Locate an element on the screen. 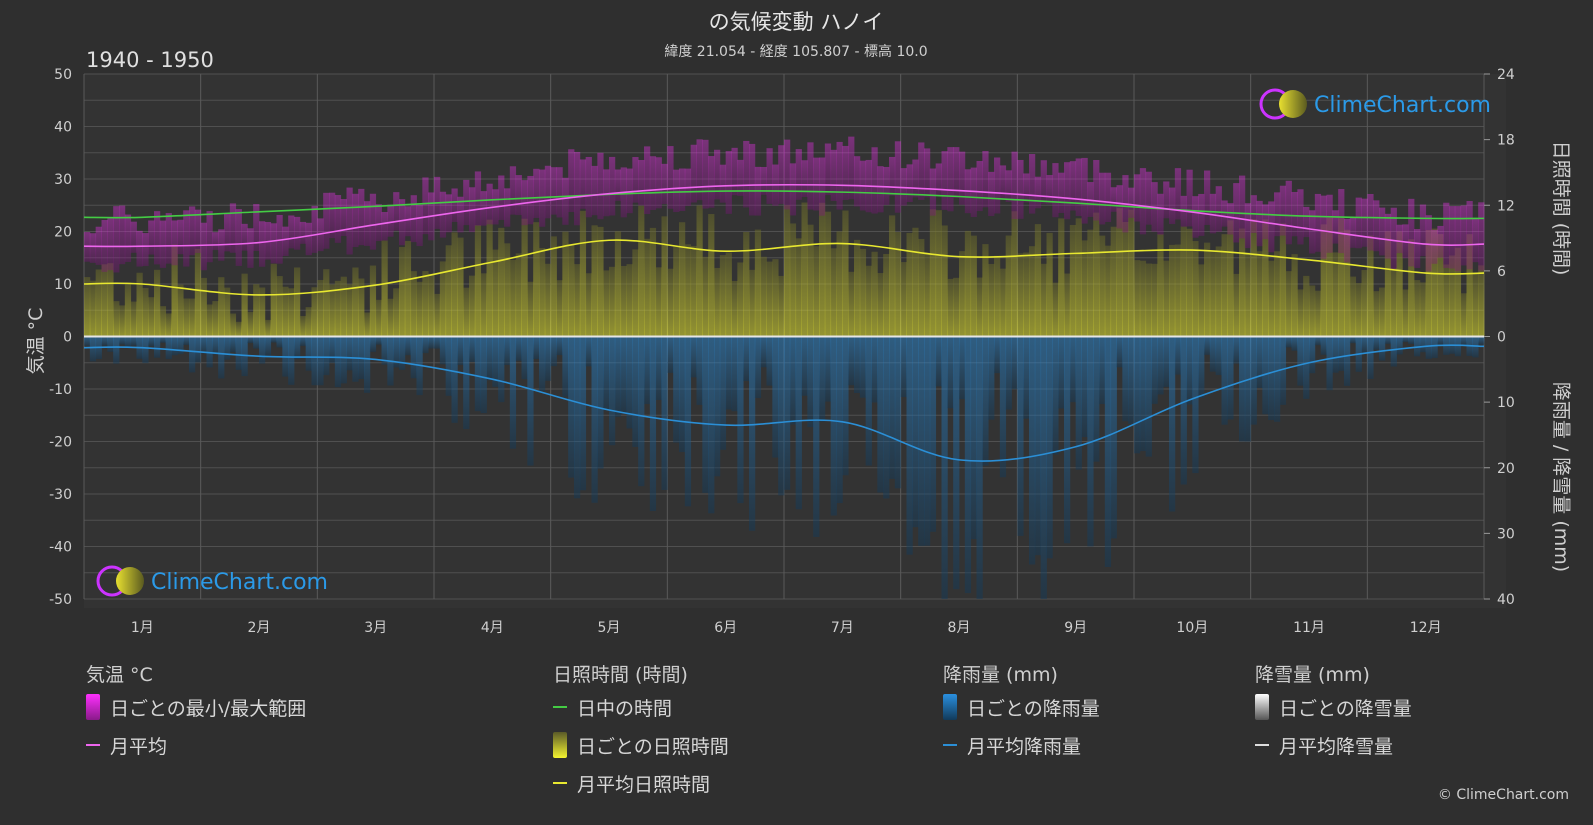  x-tick-label: 7月 is located at coordinates (842, 628).